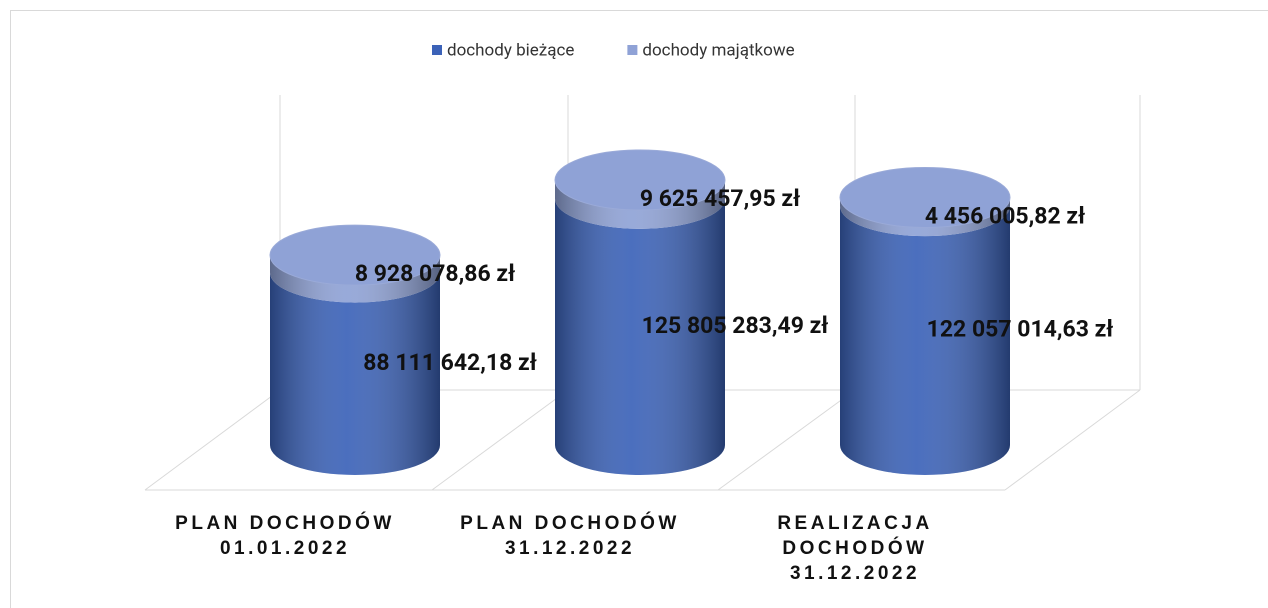 This screenshot has width=1268, height=608. Describe the element at coordinates (450, 362) in the screenshot. I see `data-label: 88 111 642,18 zł` at that location.